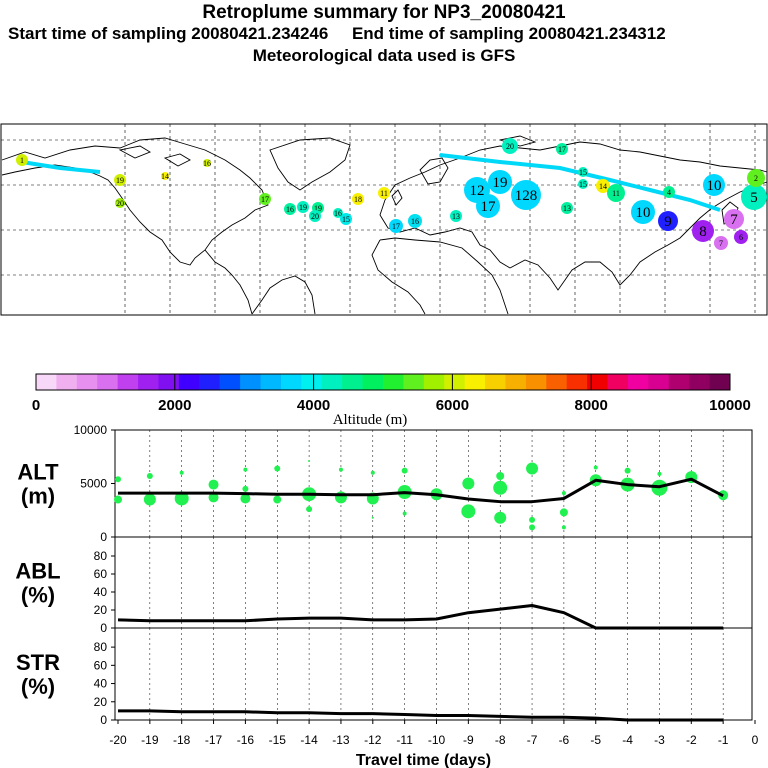 The width and height of the screenshot is (768, 768). What do you see at coordinates (500, 740) in the screenshot?
I see `x-tick-label: -8` at bounding box center [500, 740].